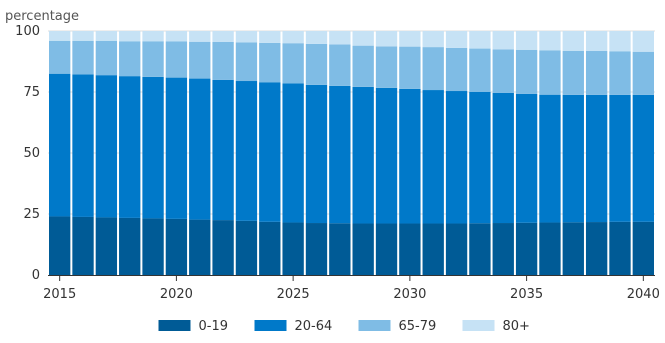 The width and height of the screenshot is (665, 343). I want to click on bar-segment-0-19-2038, so click(596, 248).